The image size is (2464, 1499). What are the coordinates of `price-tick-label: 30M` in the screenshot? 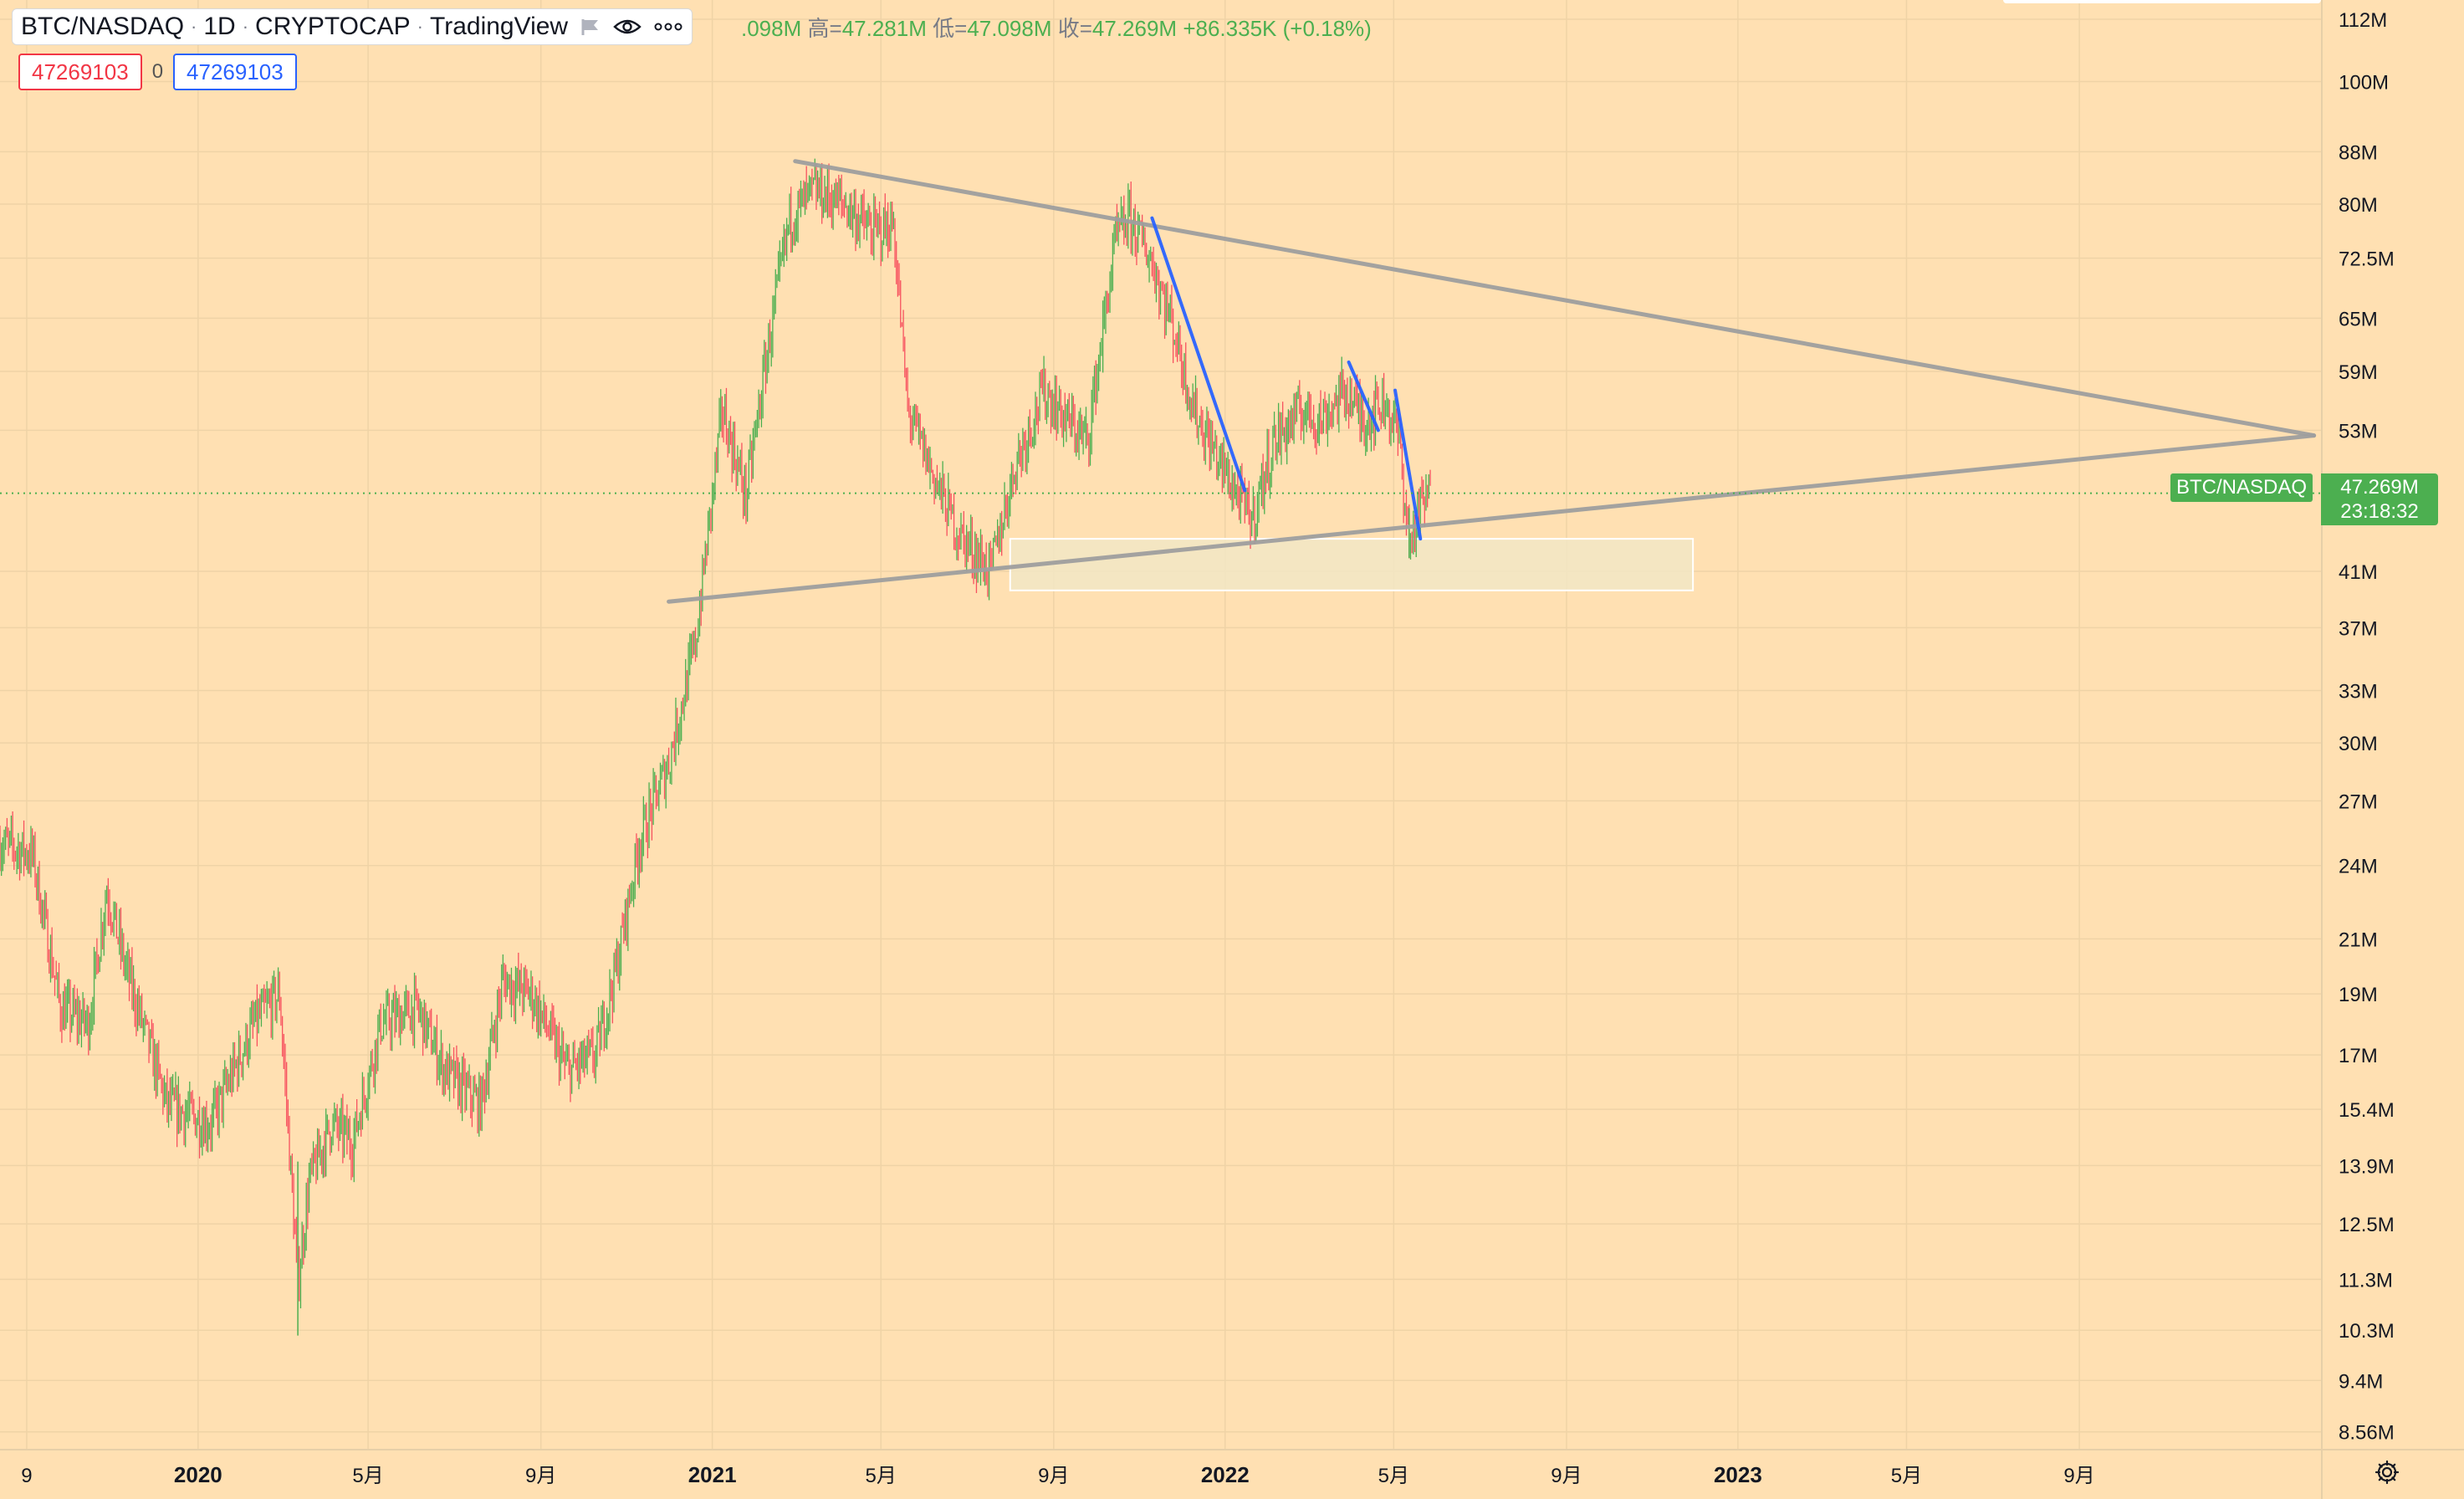 It's located at (2359, 744).